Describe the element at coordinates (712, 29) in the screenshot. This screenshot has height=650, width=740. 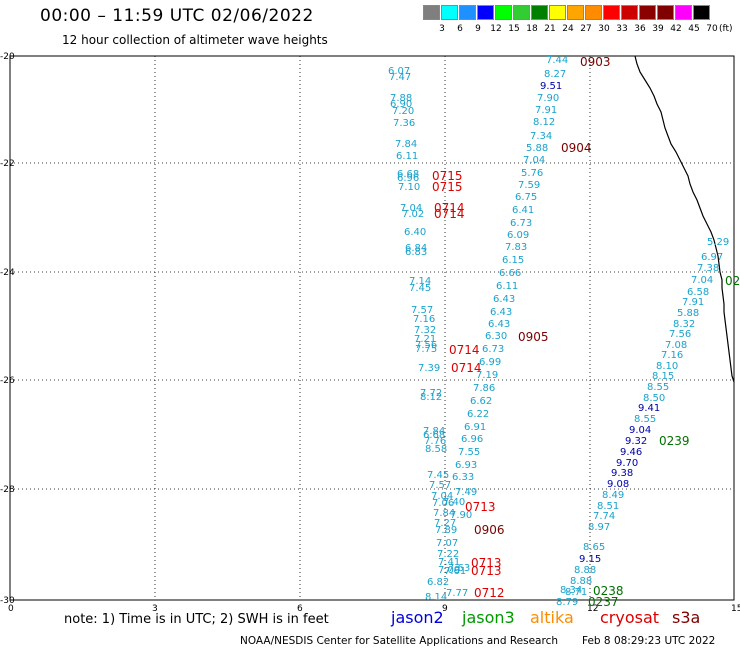
I see `scale-tick-label: 70` at that location.